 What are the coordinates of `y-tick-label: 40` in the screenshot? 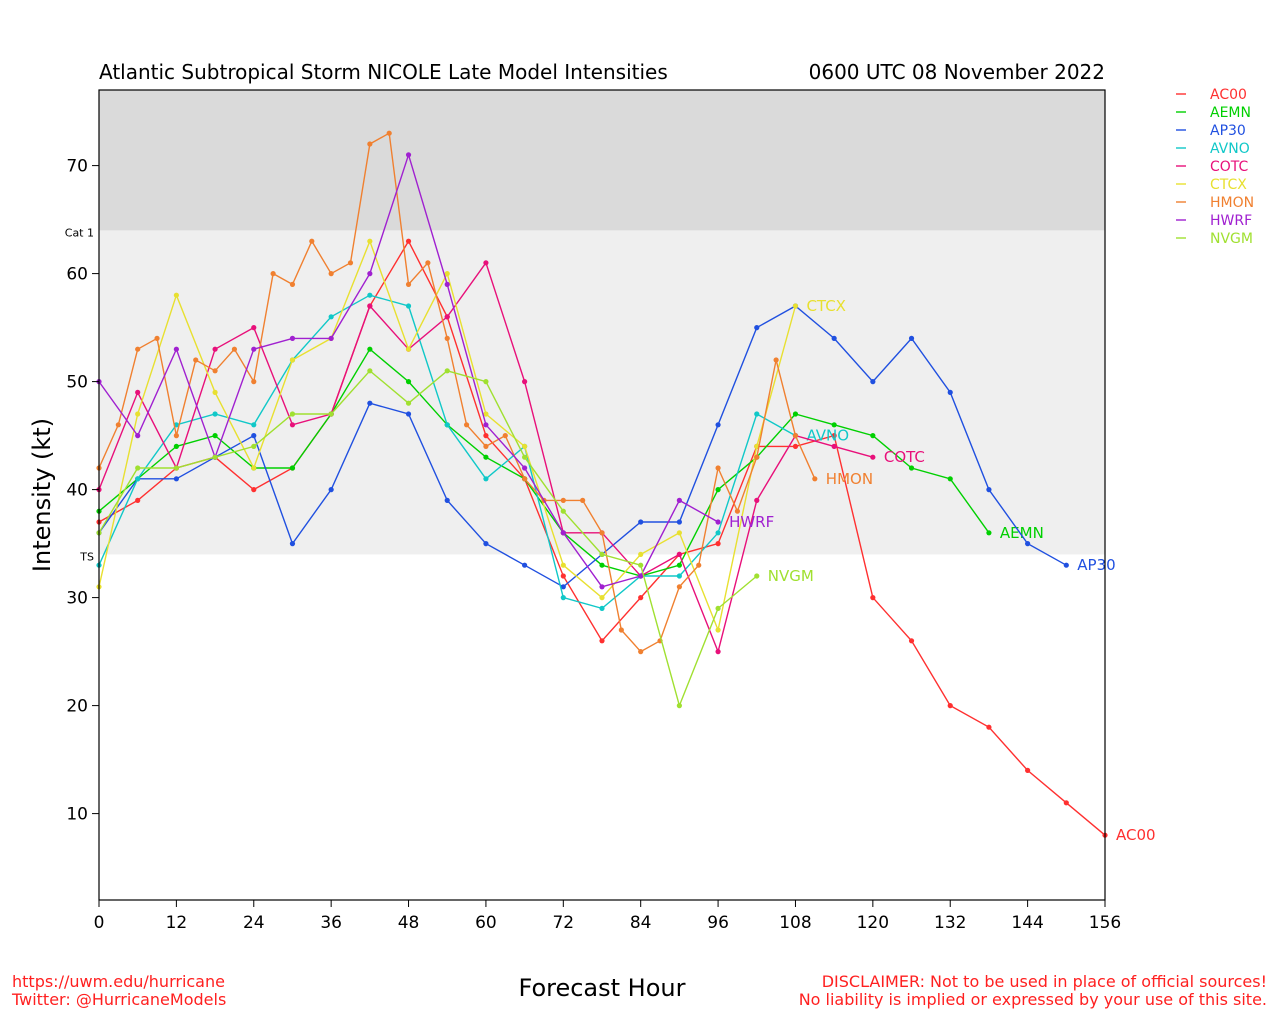 It's located at (77, 491).